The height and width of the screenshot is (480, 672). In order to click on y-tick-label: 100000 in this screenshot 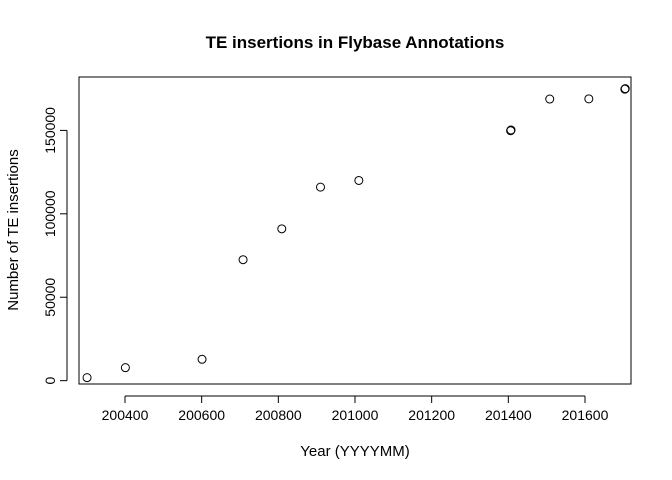, I will do `click(50, 213)`.